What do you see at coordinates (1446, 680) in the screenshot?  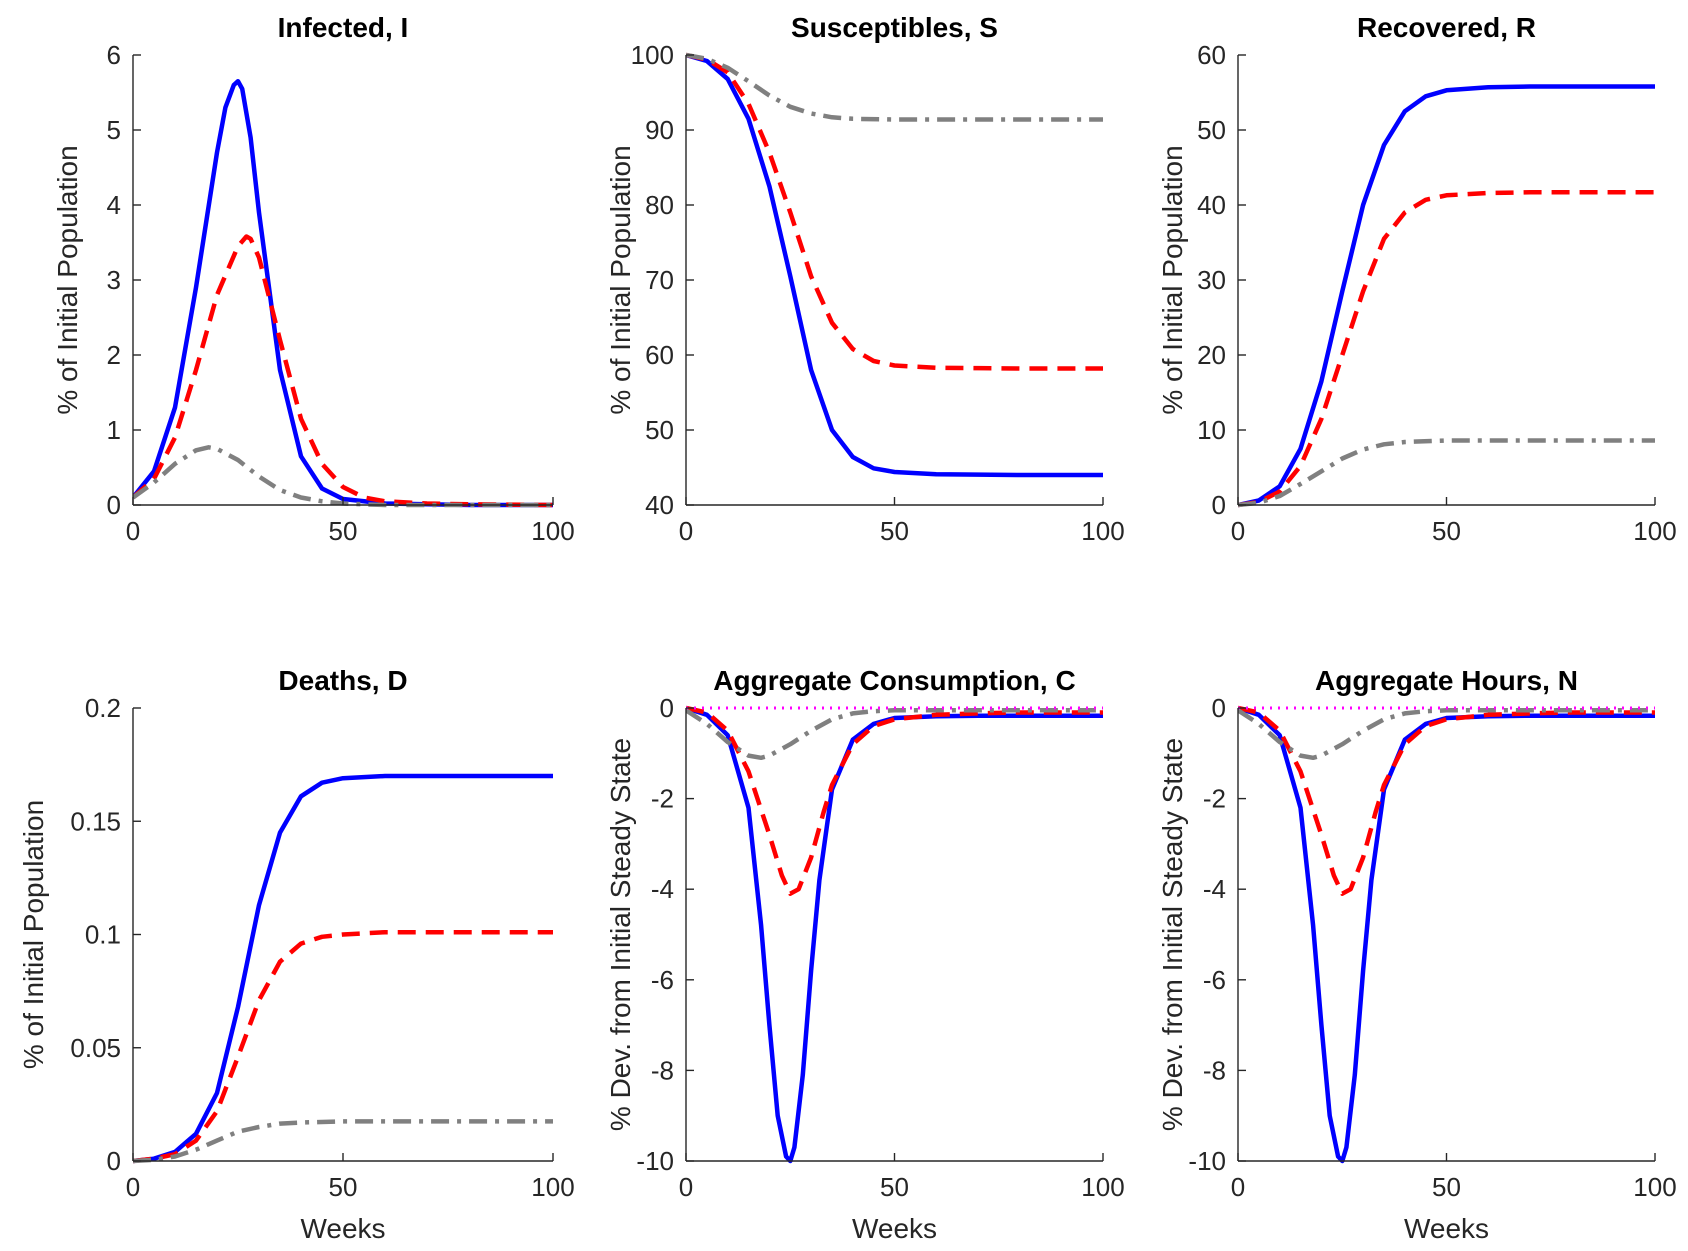 I see `chart-title: Aggregate Hours, N` at bounding box center [1446, 680].